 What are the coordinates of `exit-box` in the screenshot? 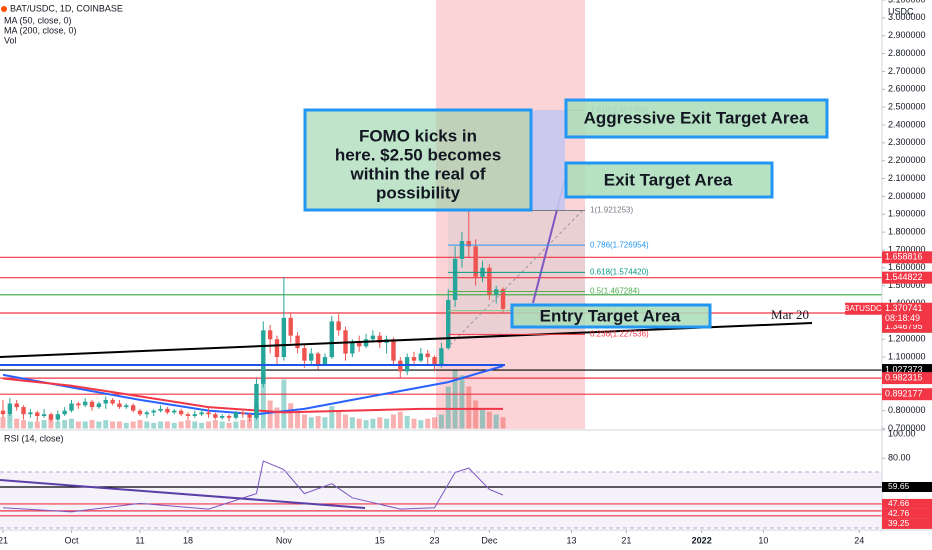 It's located at (669, 180).